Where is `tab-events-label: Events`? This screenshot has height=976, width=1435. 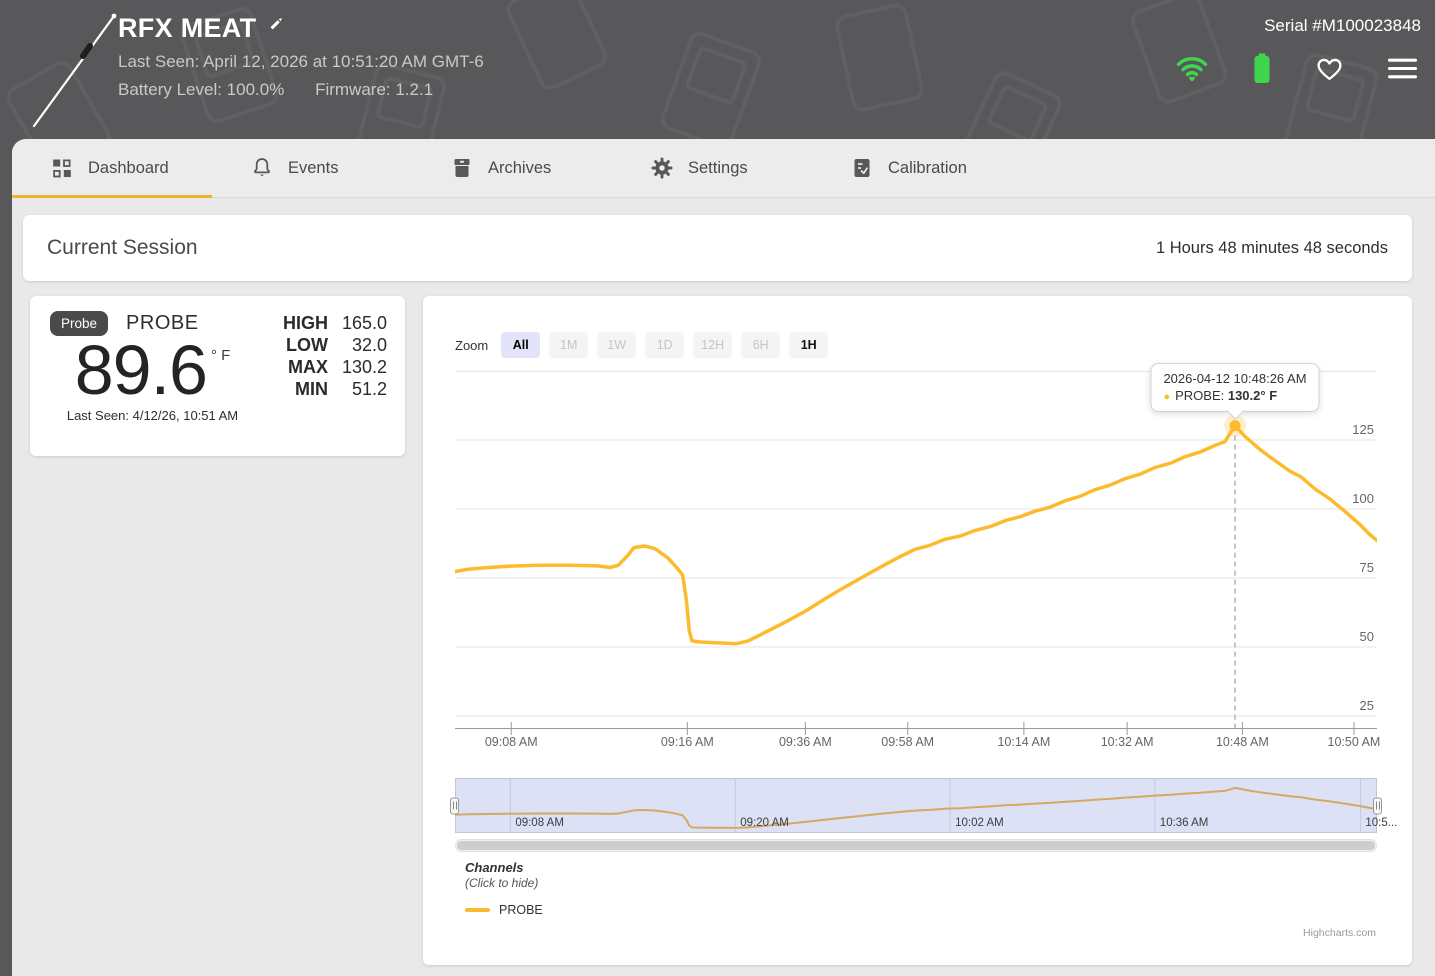
tab-events-label: Events is located at coordinates (313, 167).